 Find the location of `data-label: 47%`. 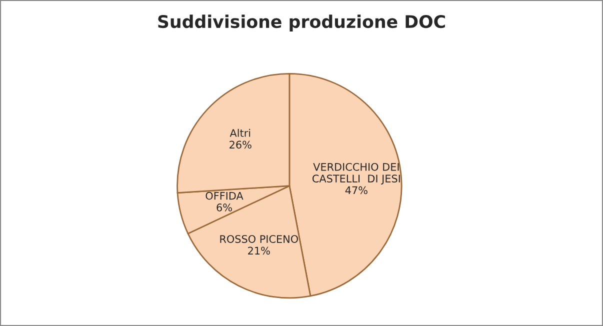

data-label: 47% is located at coordinates (356, 190).